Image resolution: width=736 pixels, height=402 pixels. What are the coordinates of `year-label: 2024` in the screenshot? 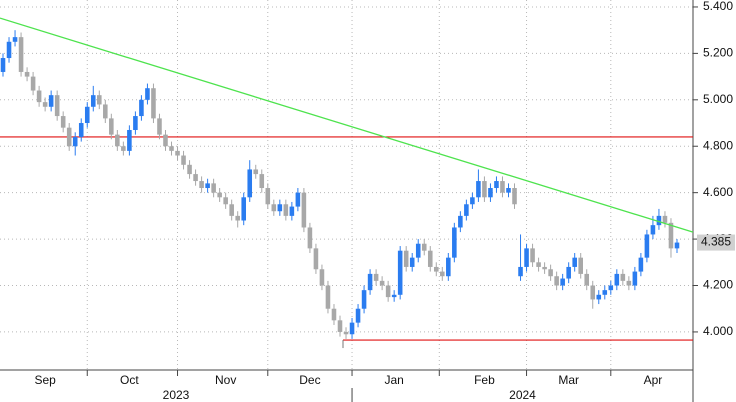 It's located at (522, 395).